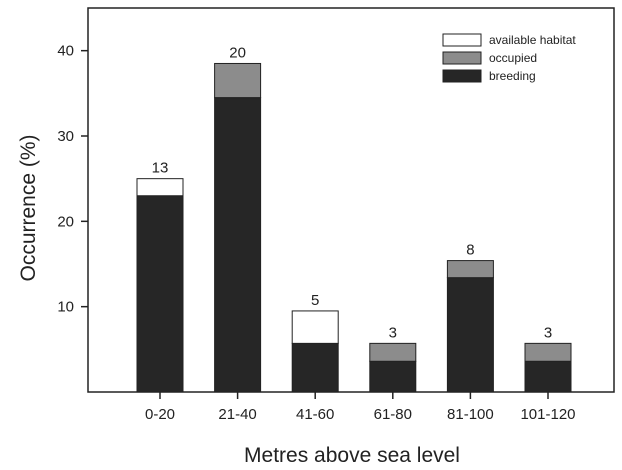 The width and height of the screenshot is (622, 470). I want to click on y-tick-label: 10, so click(65, 307).